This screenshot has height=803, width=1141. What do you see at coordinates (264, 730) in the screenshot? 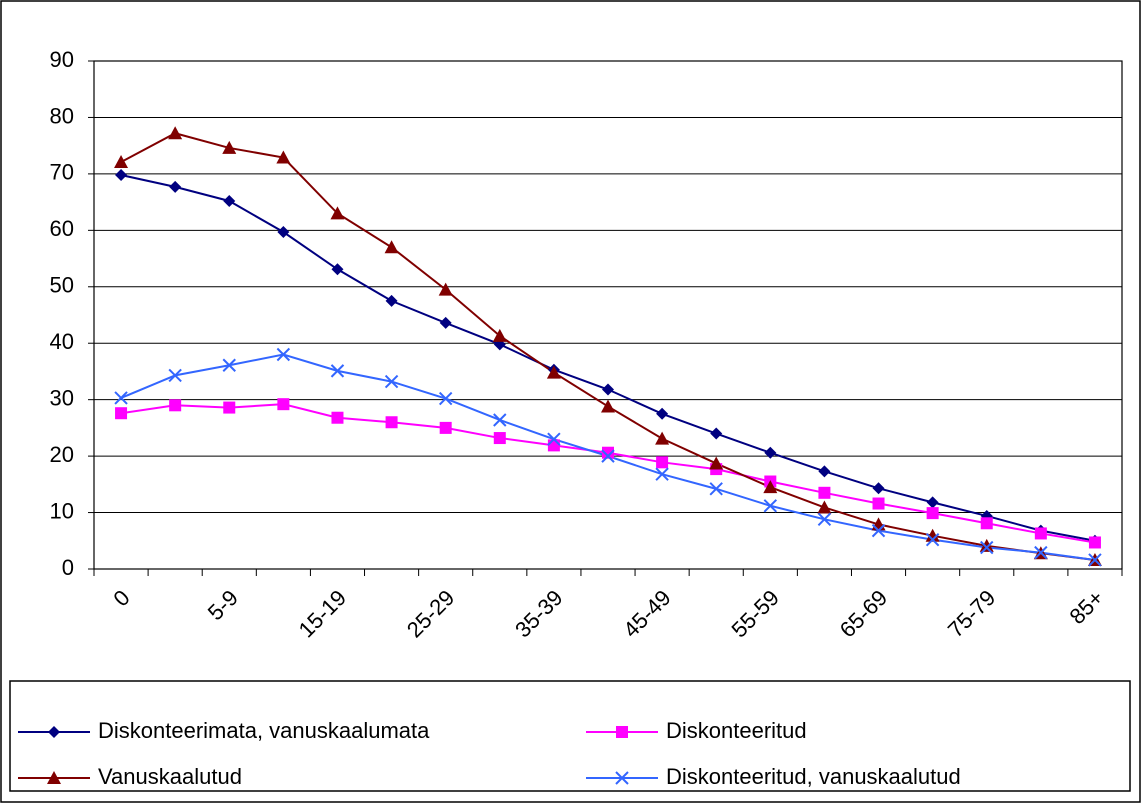
I see `legend-label: Diskonteerimata, vanuskaalumata` at bounding box center [264, 730].